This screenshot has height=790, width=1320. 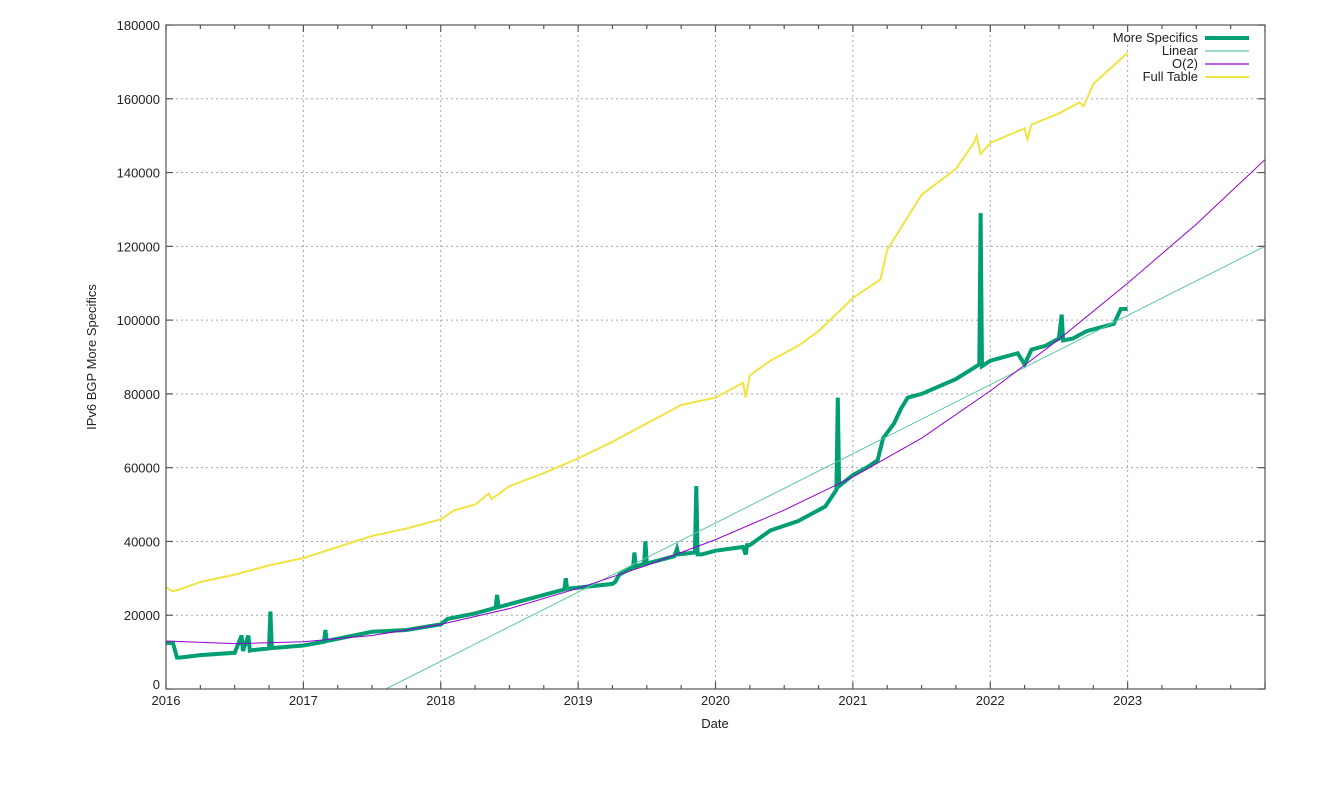 I want to click on y-tick-label: 180000, so click(x=138, y=25).